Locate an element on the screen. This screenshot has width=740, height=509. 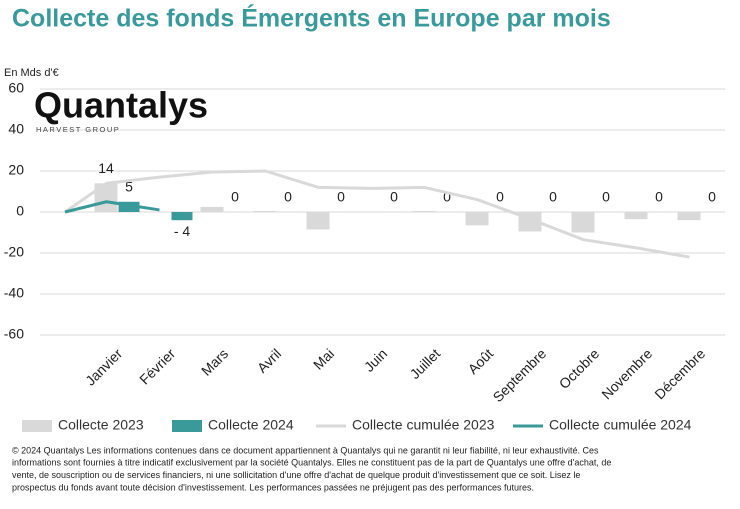
data-label: 5 is located at coordinates (129, 186).